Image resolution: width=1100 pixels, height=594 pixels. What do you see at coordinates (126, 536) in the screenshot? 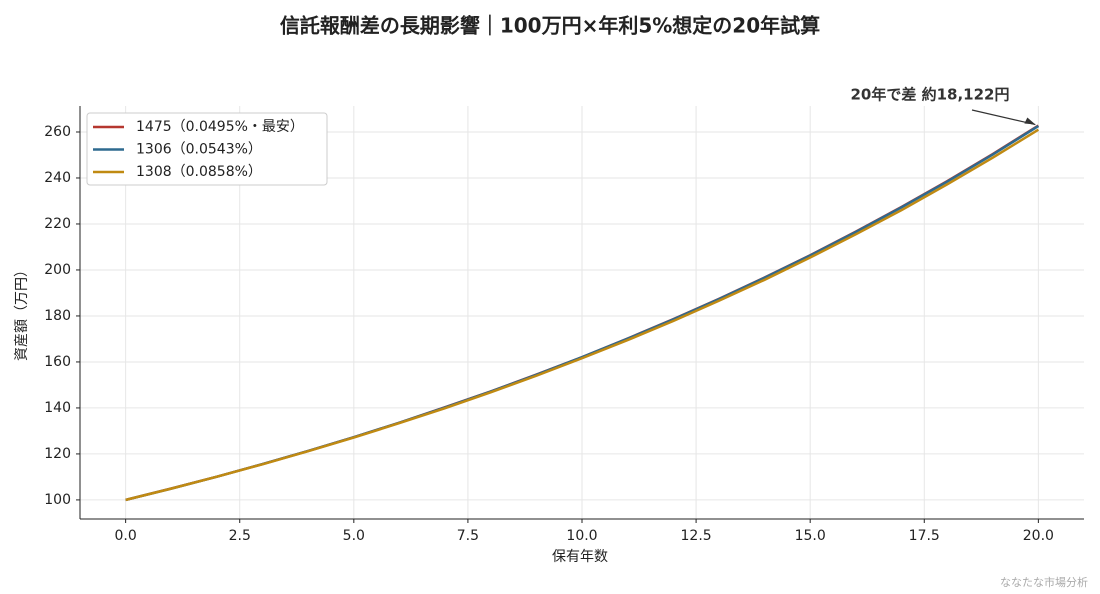
I see `x-tick-label: 0.0` at bounding box center [126, 536].